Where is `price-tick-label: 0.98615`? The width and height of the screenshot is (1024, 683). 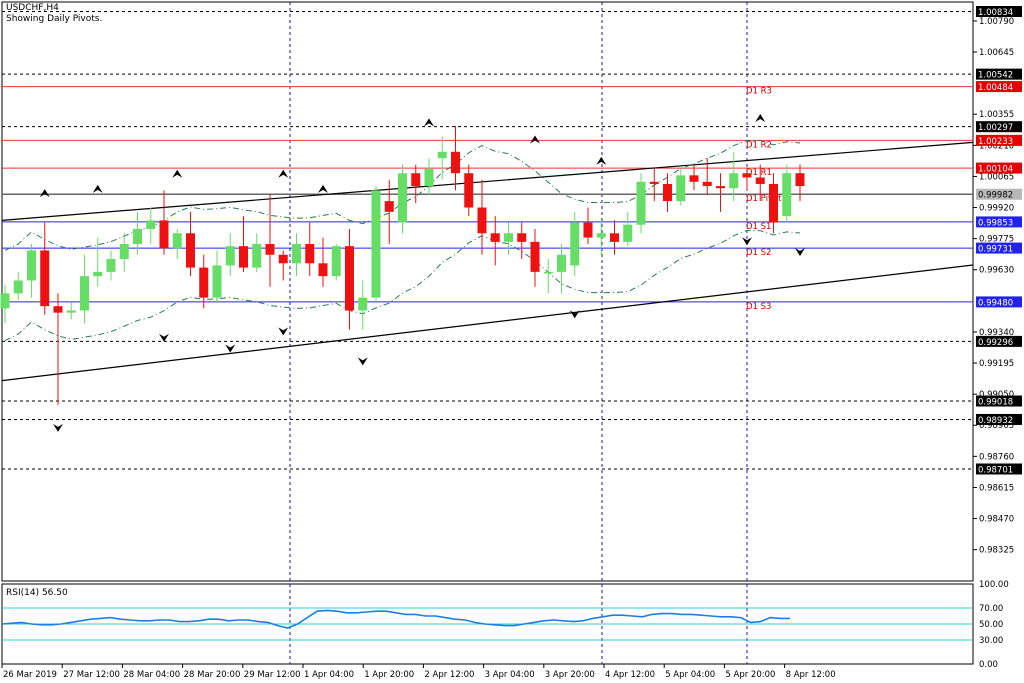
price-tick-label: 0.98615 is located at coordinates (996, 488).